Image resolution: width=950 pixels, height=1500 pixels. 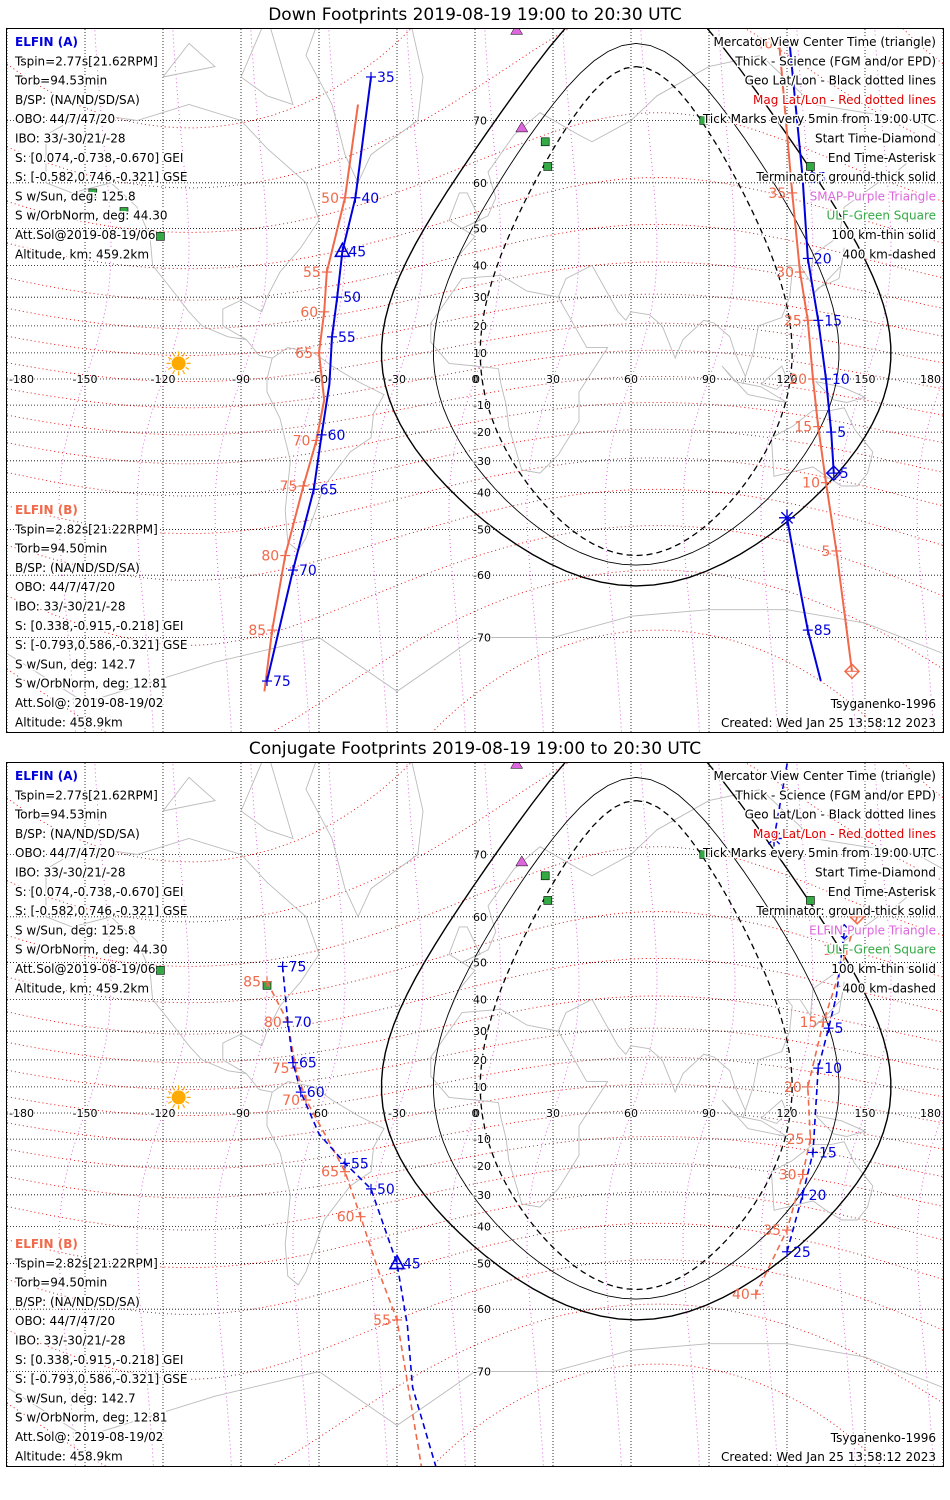 I want to click on legend-line: Mercator View Center Time (triangle), so click(x=825, y=776).